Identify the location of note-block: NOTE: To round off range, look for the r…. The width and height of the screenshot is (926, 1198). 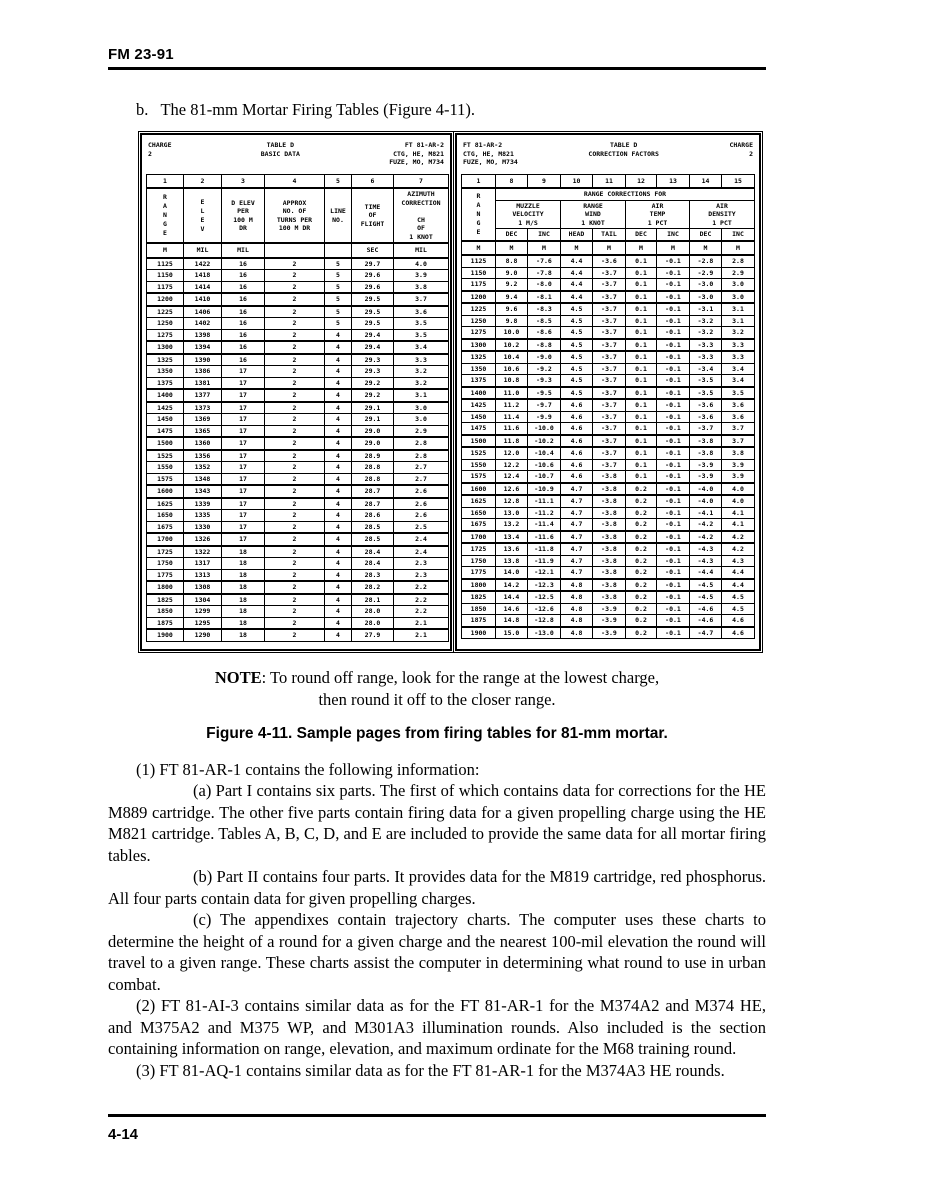
(437, 689).